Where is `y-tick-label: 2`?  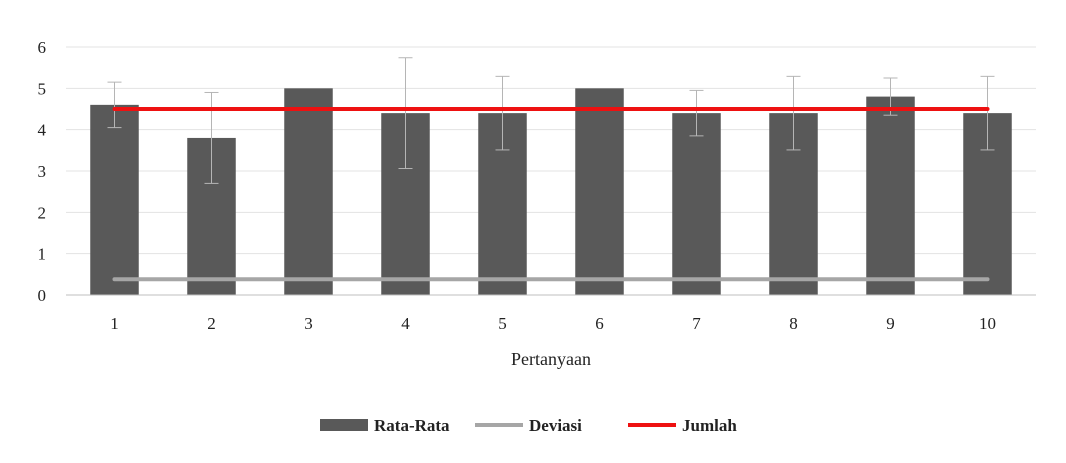 y-tick-label: 2 is located at coordinates (42, 212).